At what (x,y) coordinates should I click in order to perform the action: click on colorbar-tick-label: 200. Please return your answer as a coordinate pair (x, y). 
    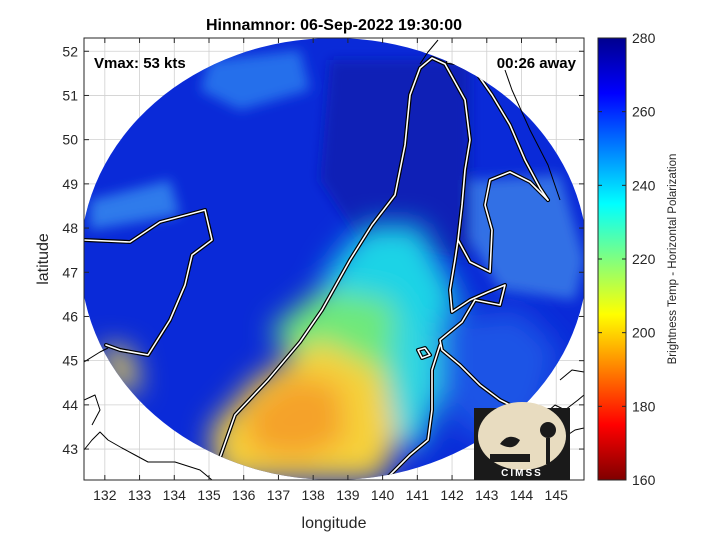
    Looking at the image, I should click on (644, 333).